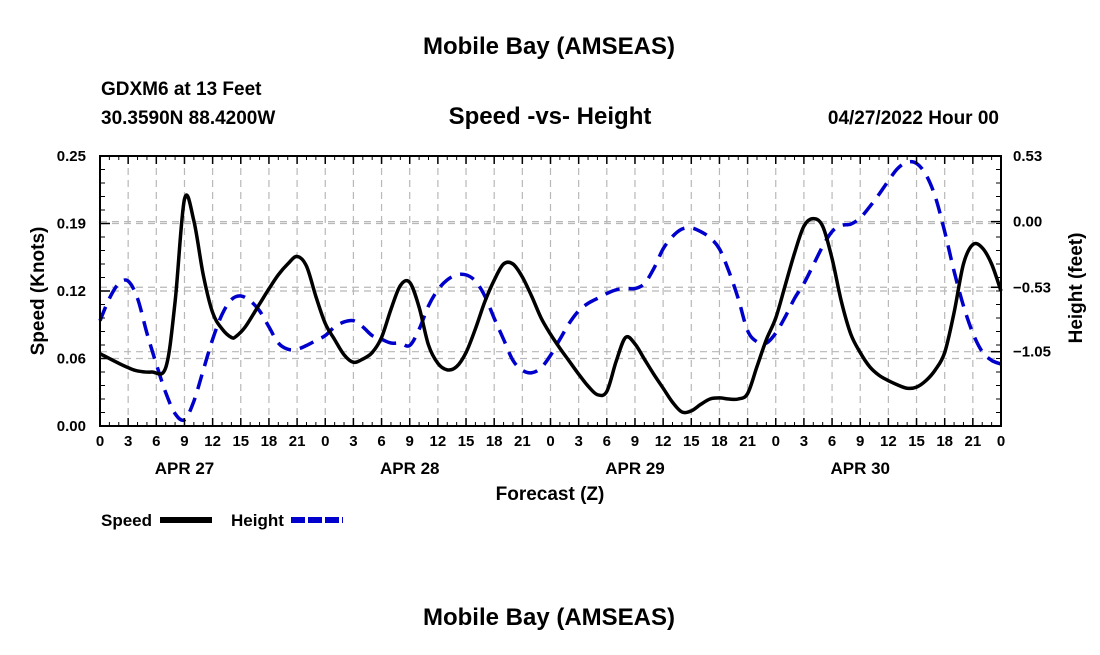 Image resolution: width=1100 pixels, height=655 pixels. What do you see at coordinates (635, 468) in the screenshot?
I see `day-label: APR 29` at bounding box center [635, 468].